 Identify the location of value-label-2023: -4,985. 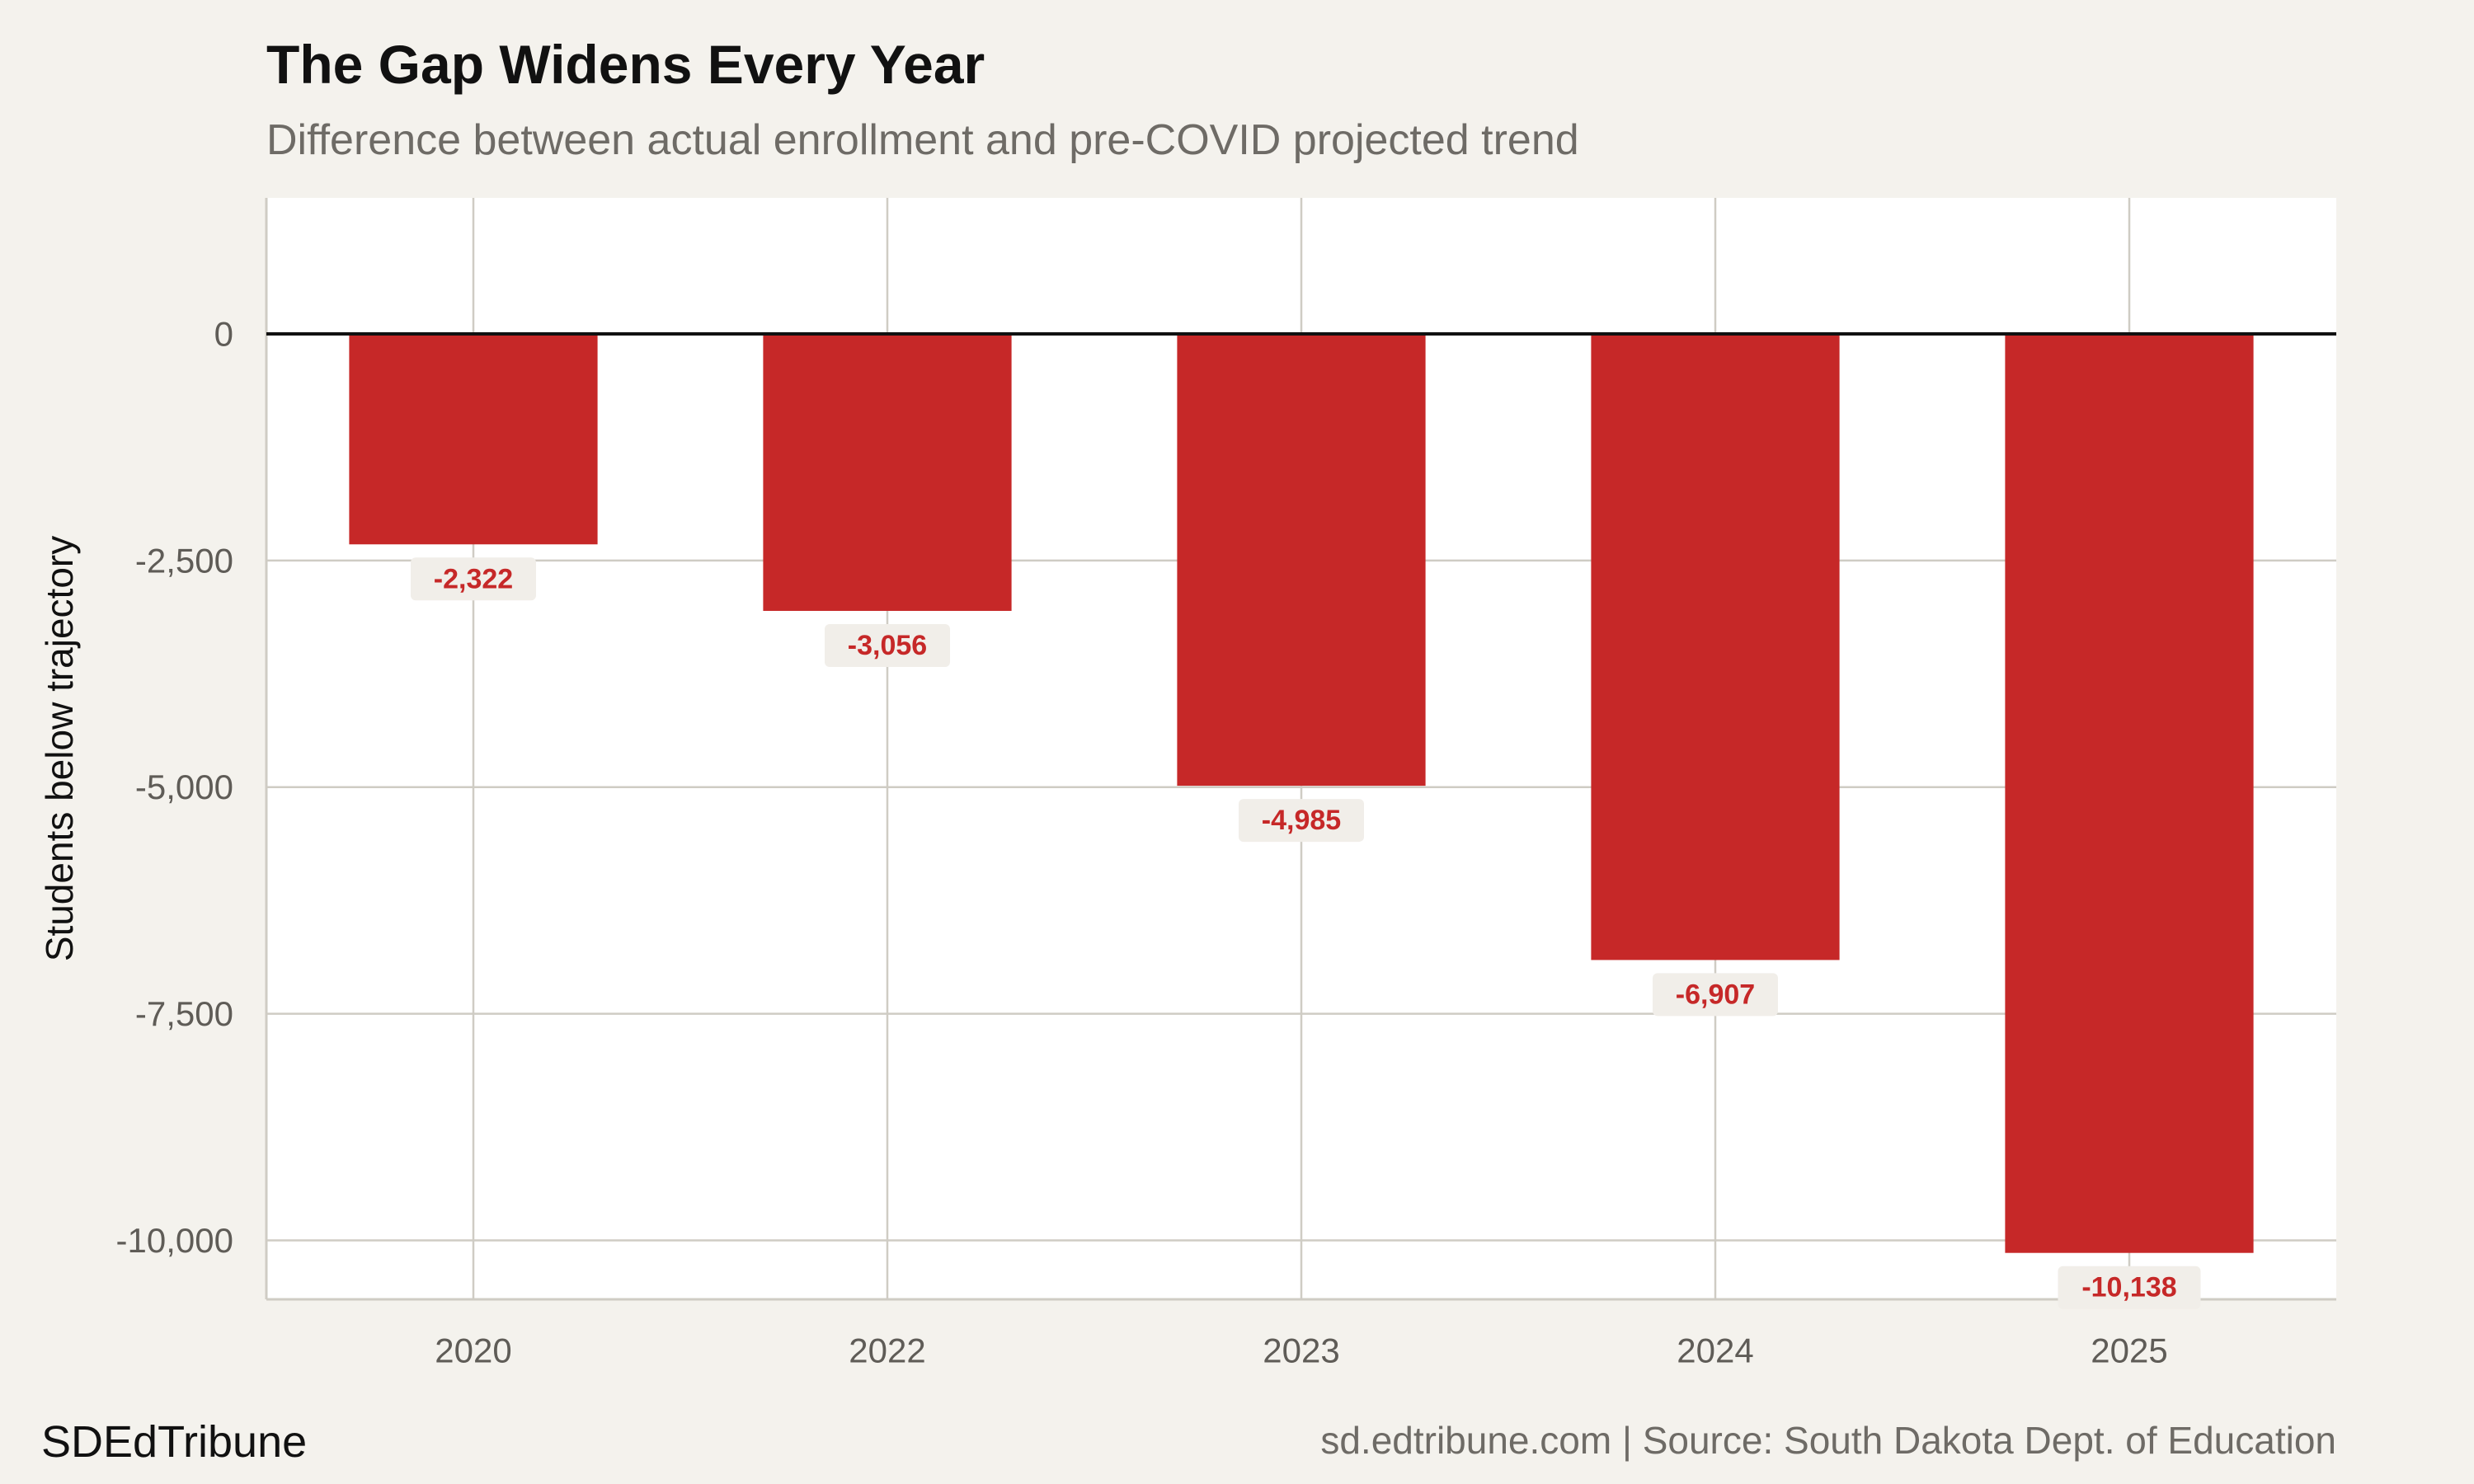
(1301, 820).